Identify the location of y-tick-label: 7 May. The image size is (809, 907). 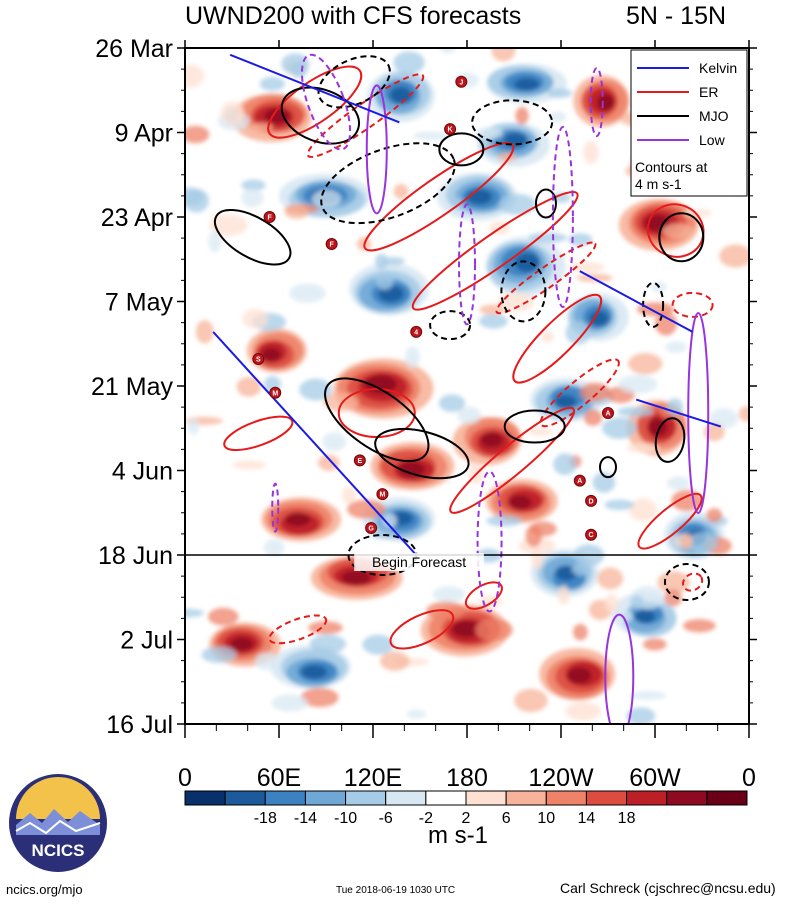
(139, 303).